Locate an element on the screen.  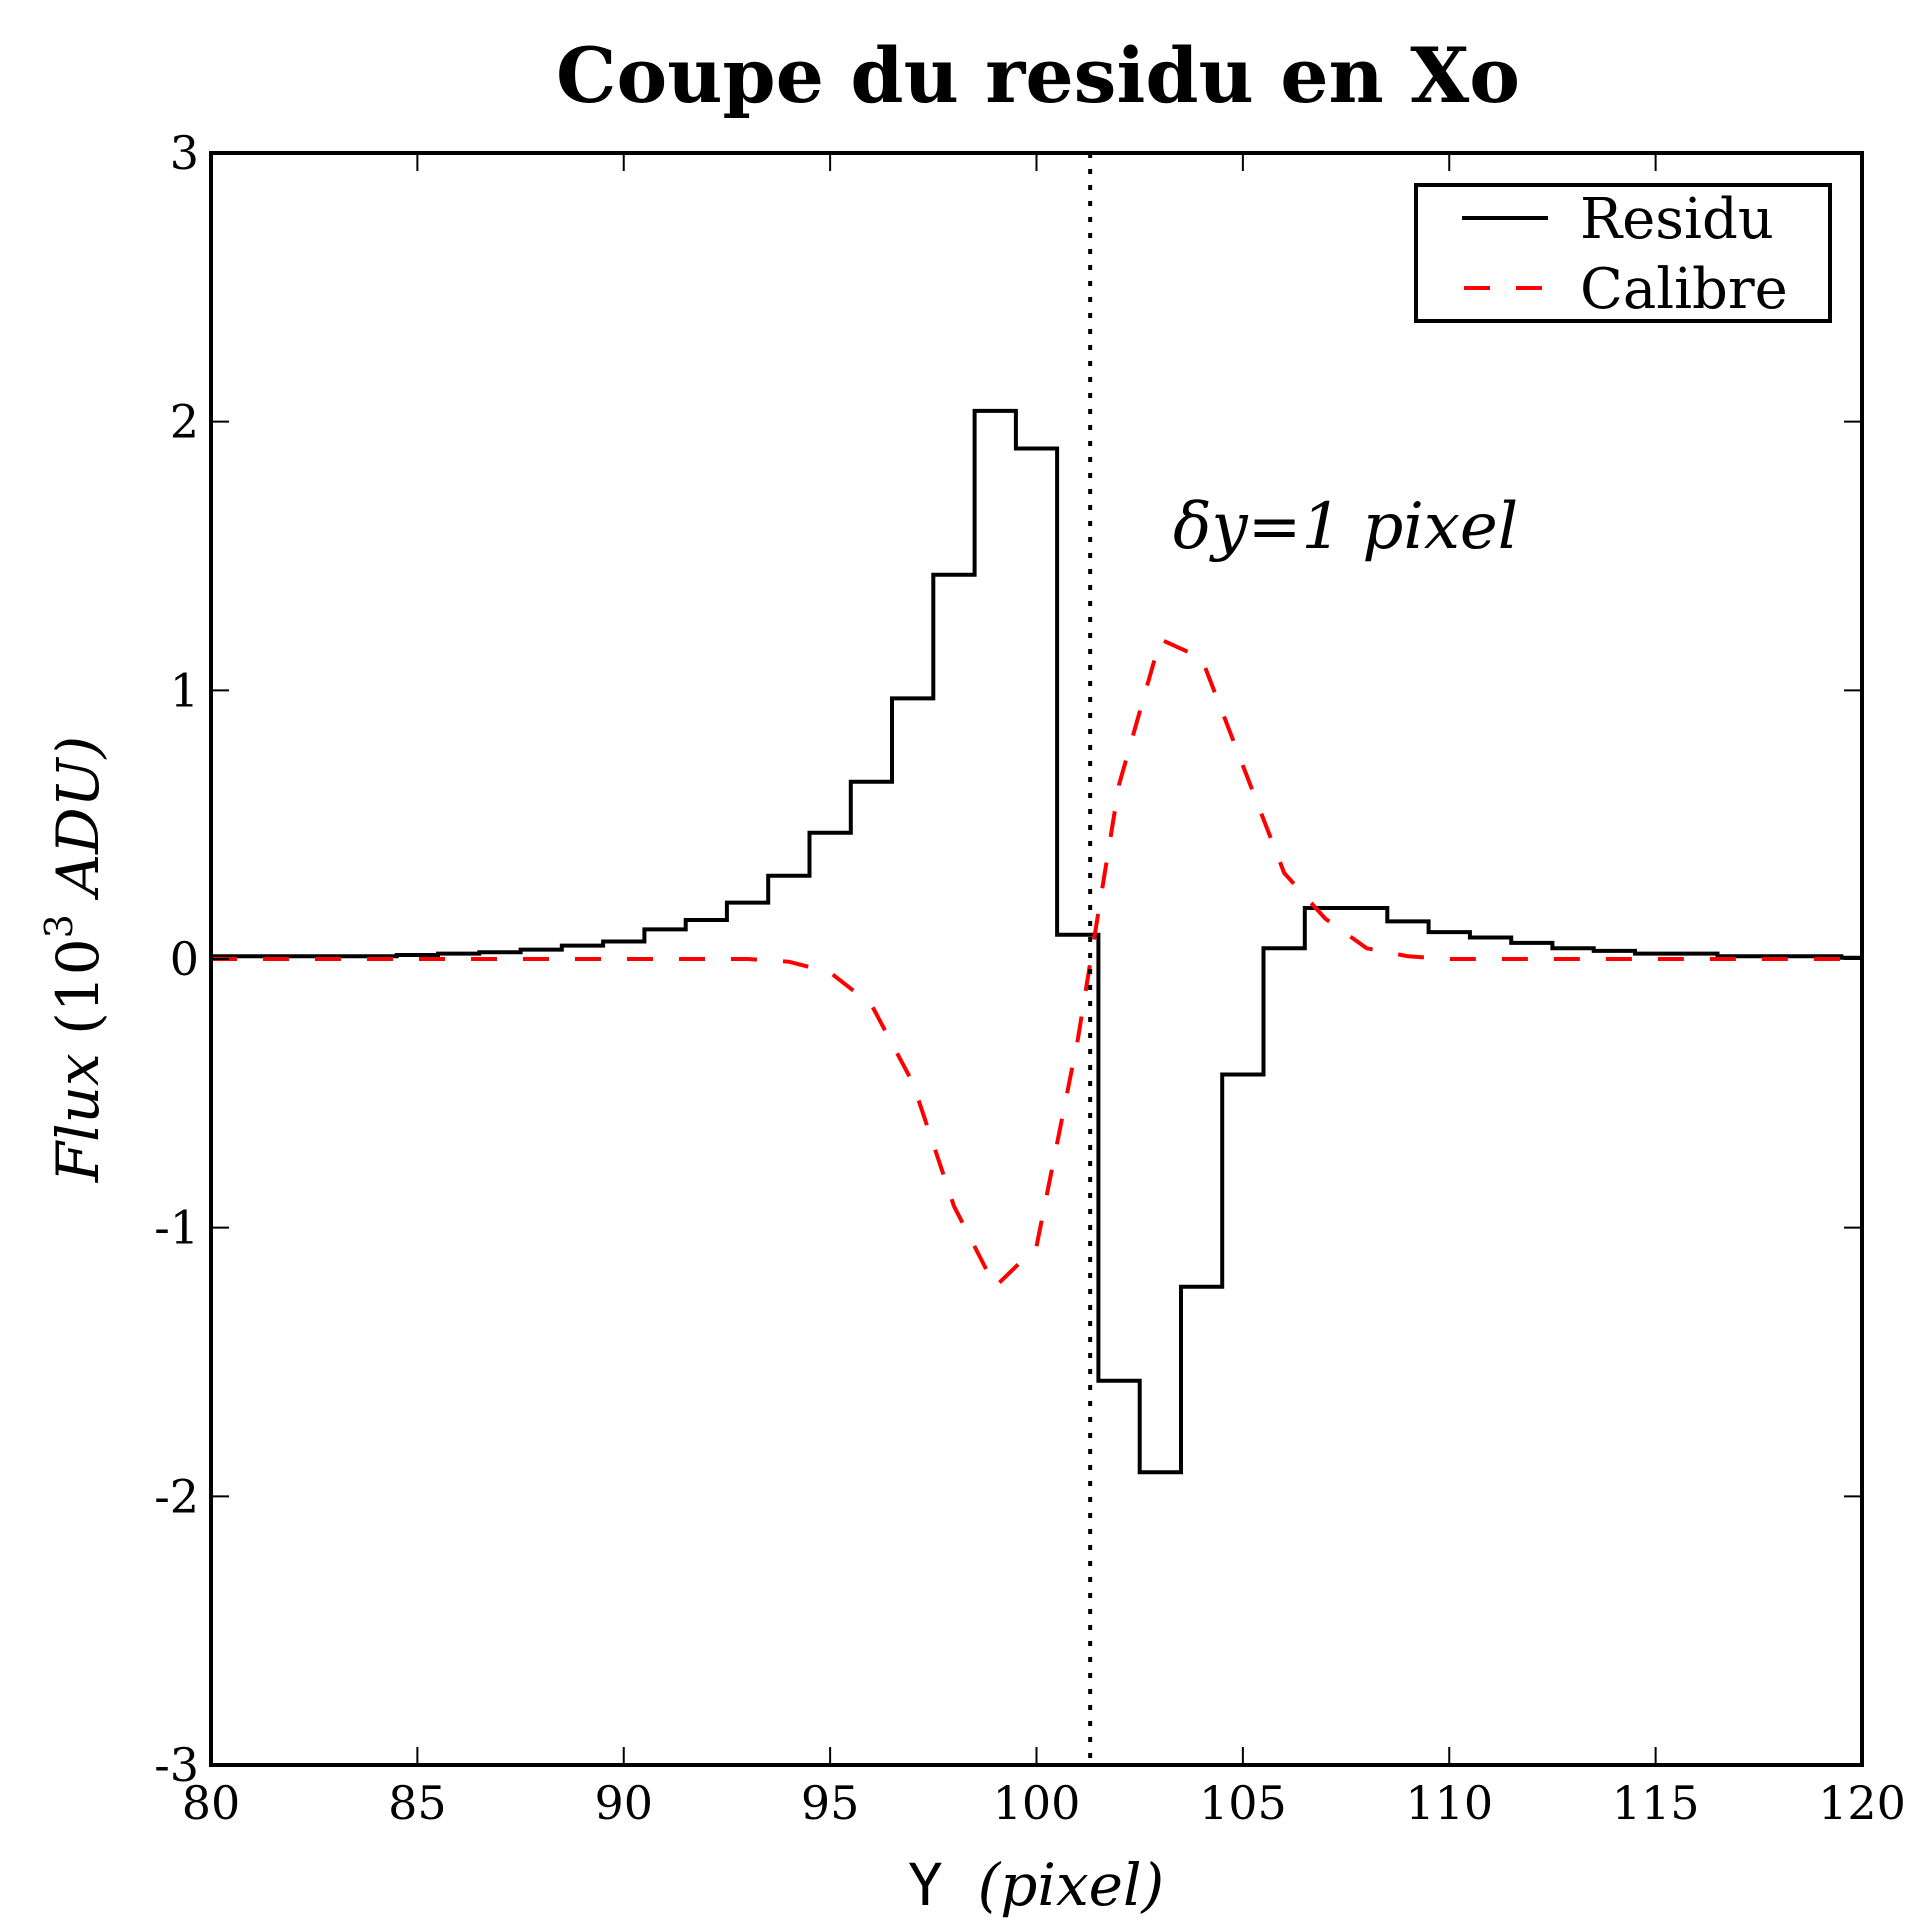
legend-frame is located at coordinates (1623, 253).